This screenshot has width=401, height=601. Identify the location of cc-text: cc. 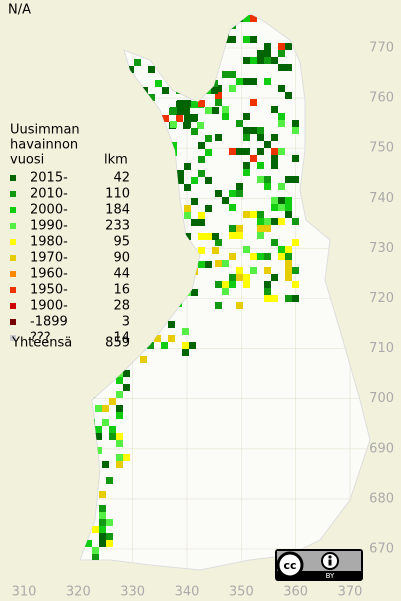
(289, 565).